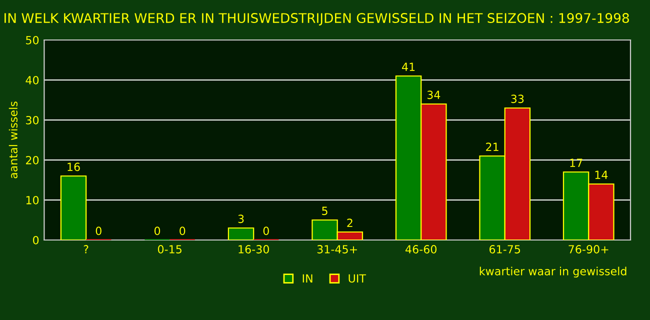 This screenshot has height=320, width=650. What do you see at coordinates (32, 40) in the screenshot?
I see `y-tick-label: 50` at bounding box center [32, 40].